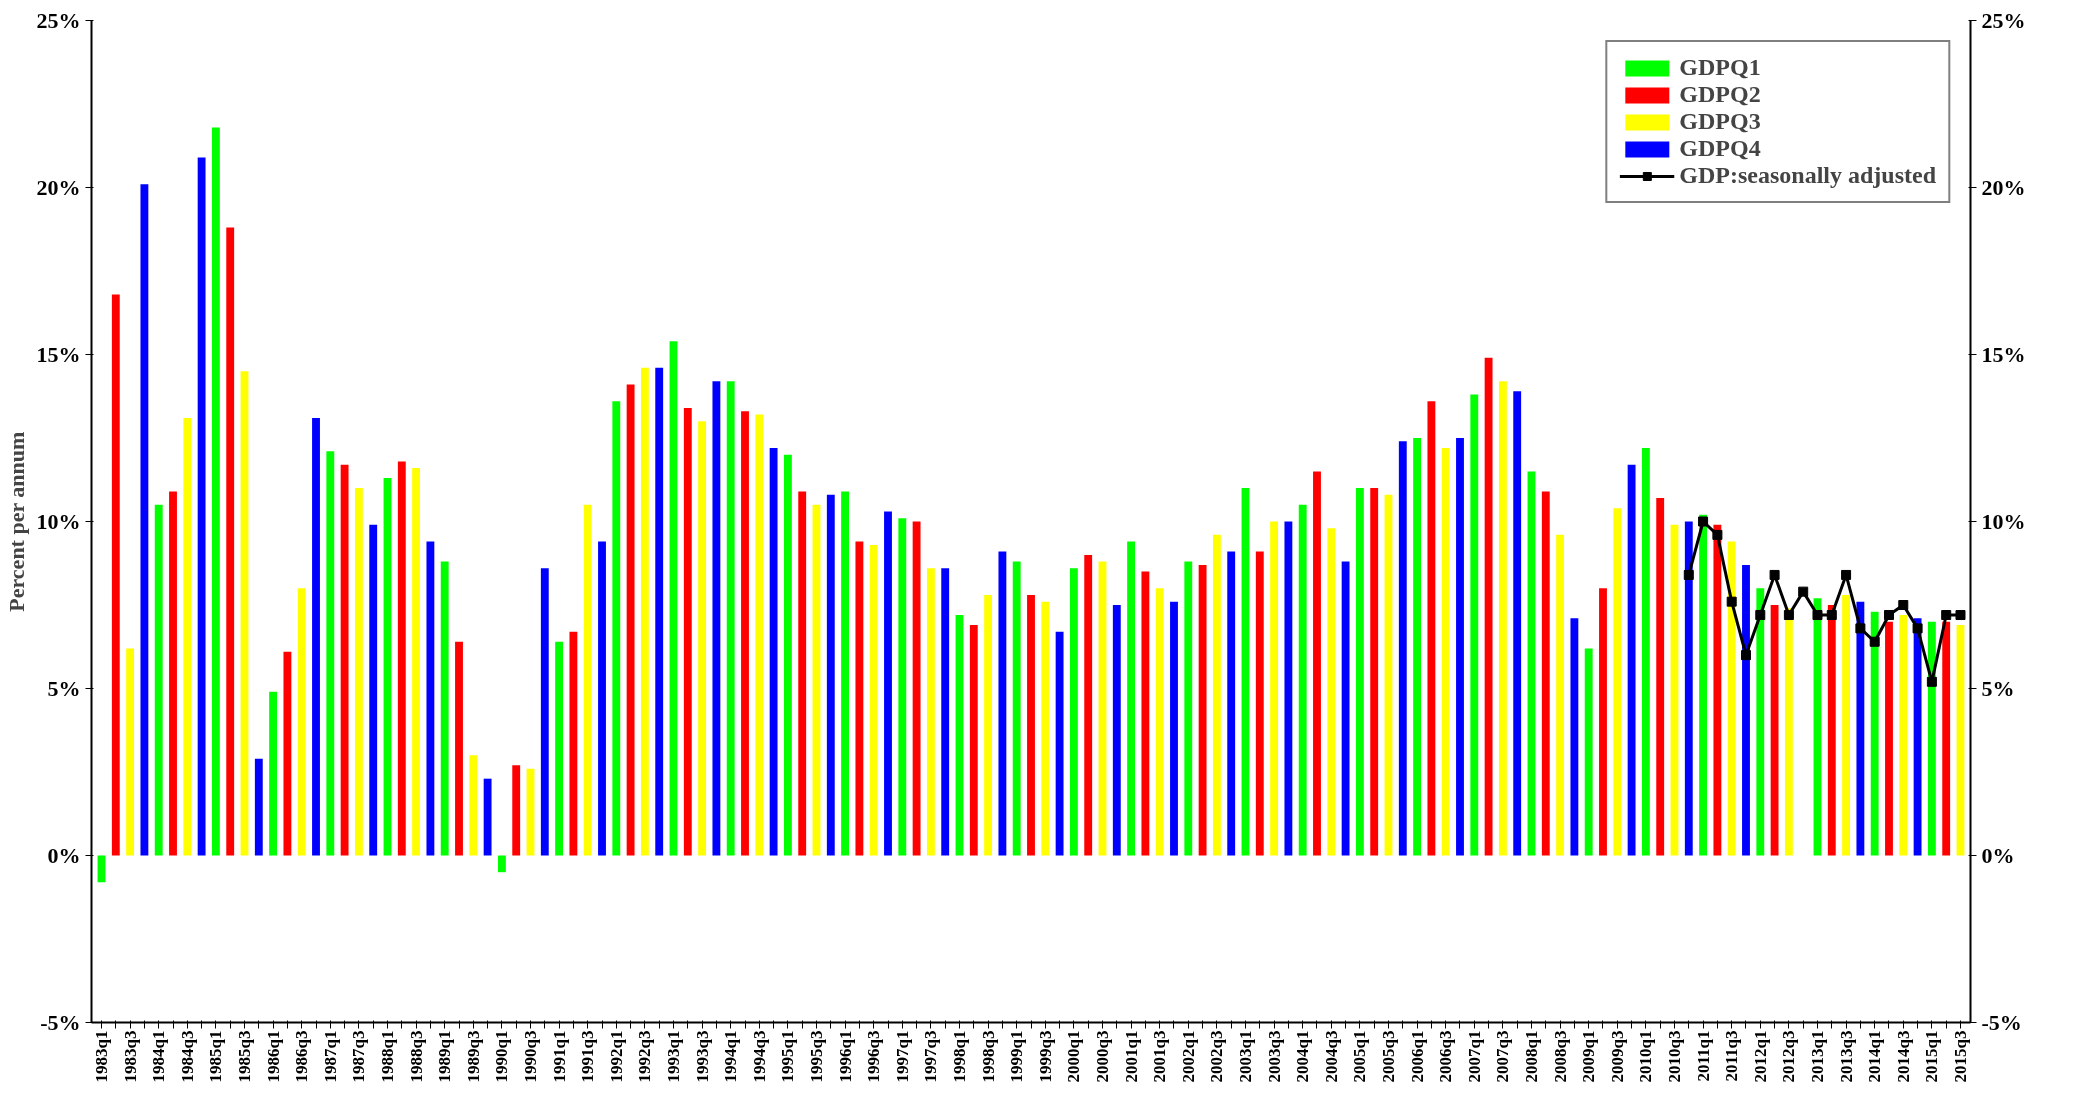 The height and width of the screenshot is (1095, 2075). What do you see at coordinates (1960, 1056) in the screenshot?
I see `x-tick-label: 2015q3` at bounding box center [1960, 1056].